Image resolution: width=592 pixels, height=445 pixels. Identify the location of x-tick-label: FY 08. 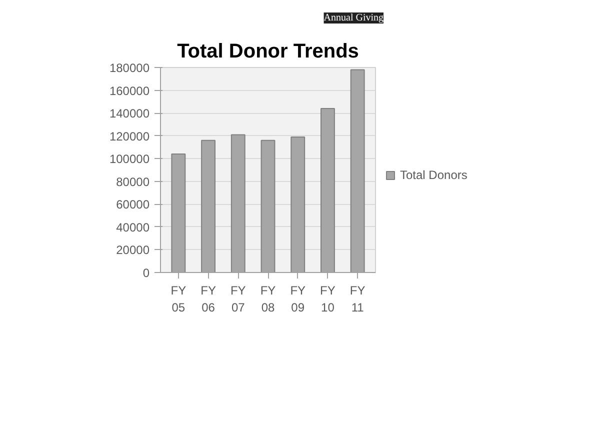
(268, 299).